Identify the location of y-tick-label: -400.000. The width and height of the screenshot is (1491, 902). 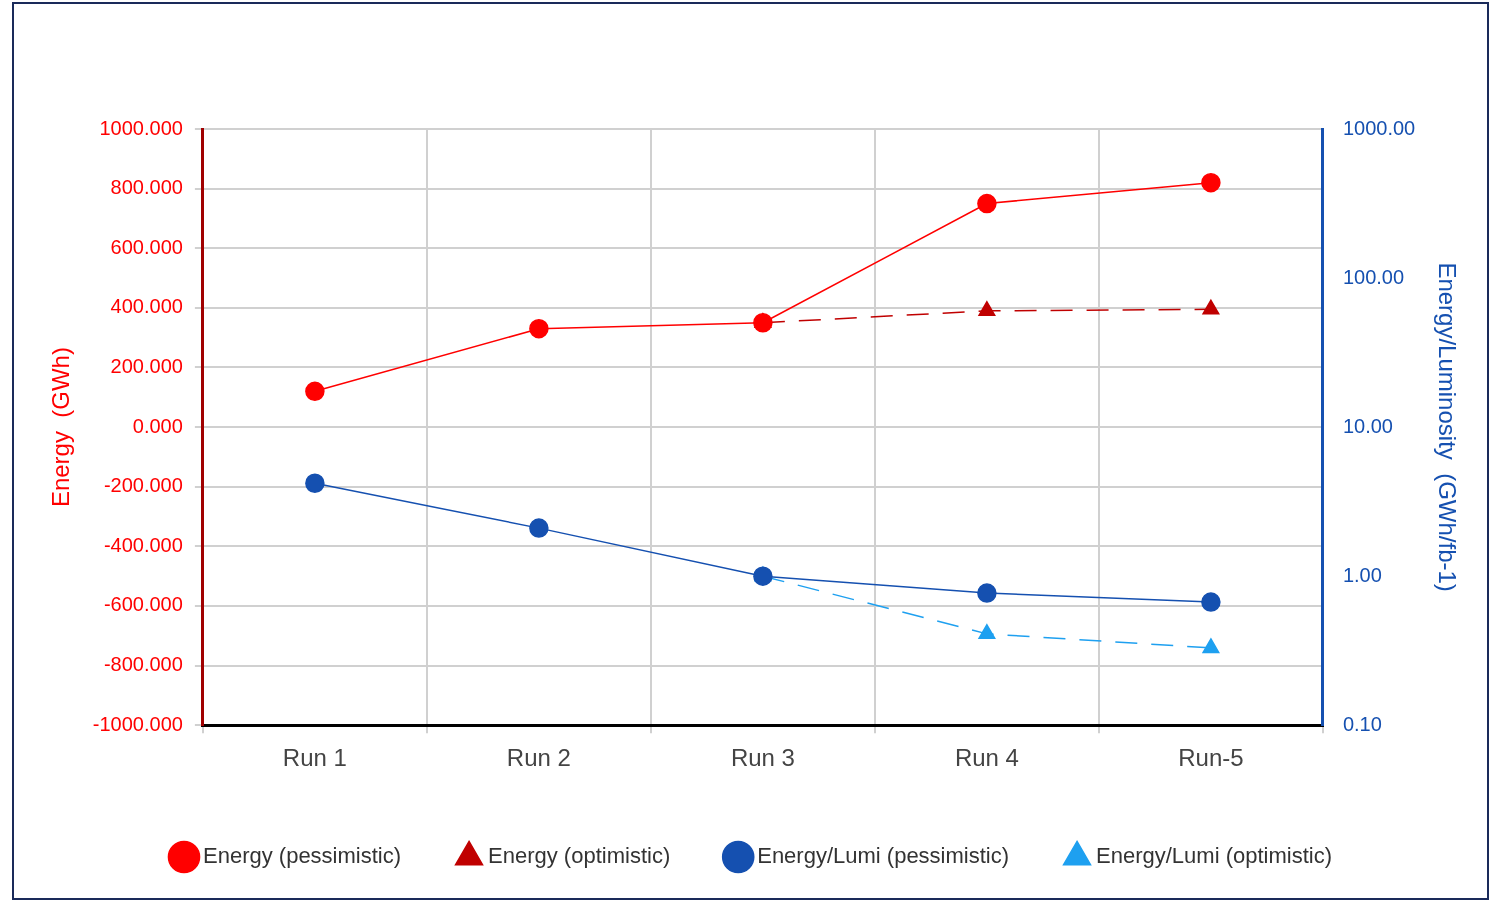
(143, 544).